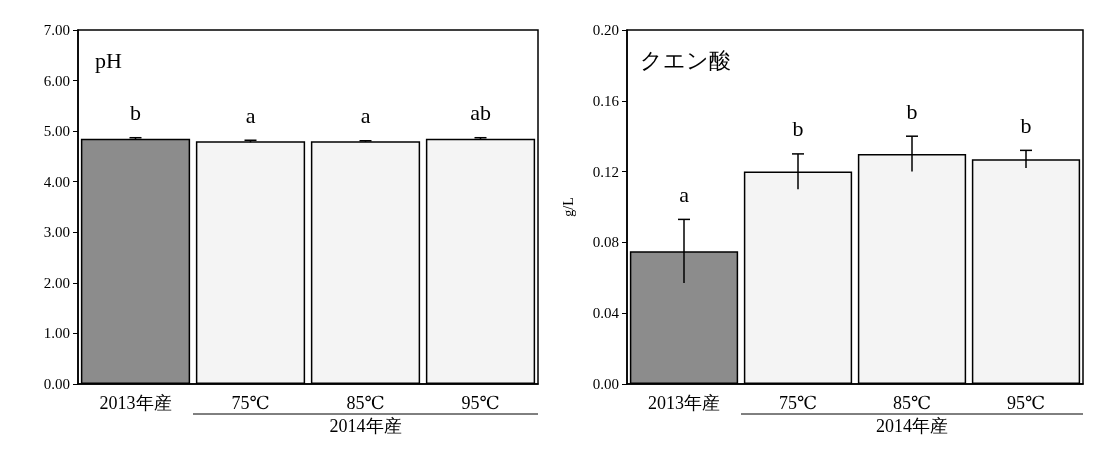 The width and height of the screenshot is (1106, 454). Describe the element at coordinates (606, 313) in the screenshot. I see `y-tick-label: 0.04` at that location.